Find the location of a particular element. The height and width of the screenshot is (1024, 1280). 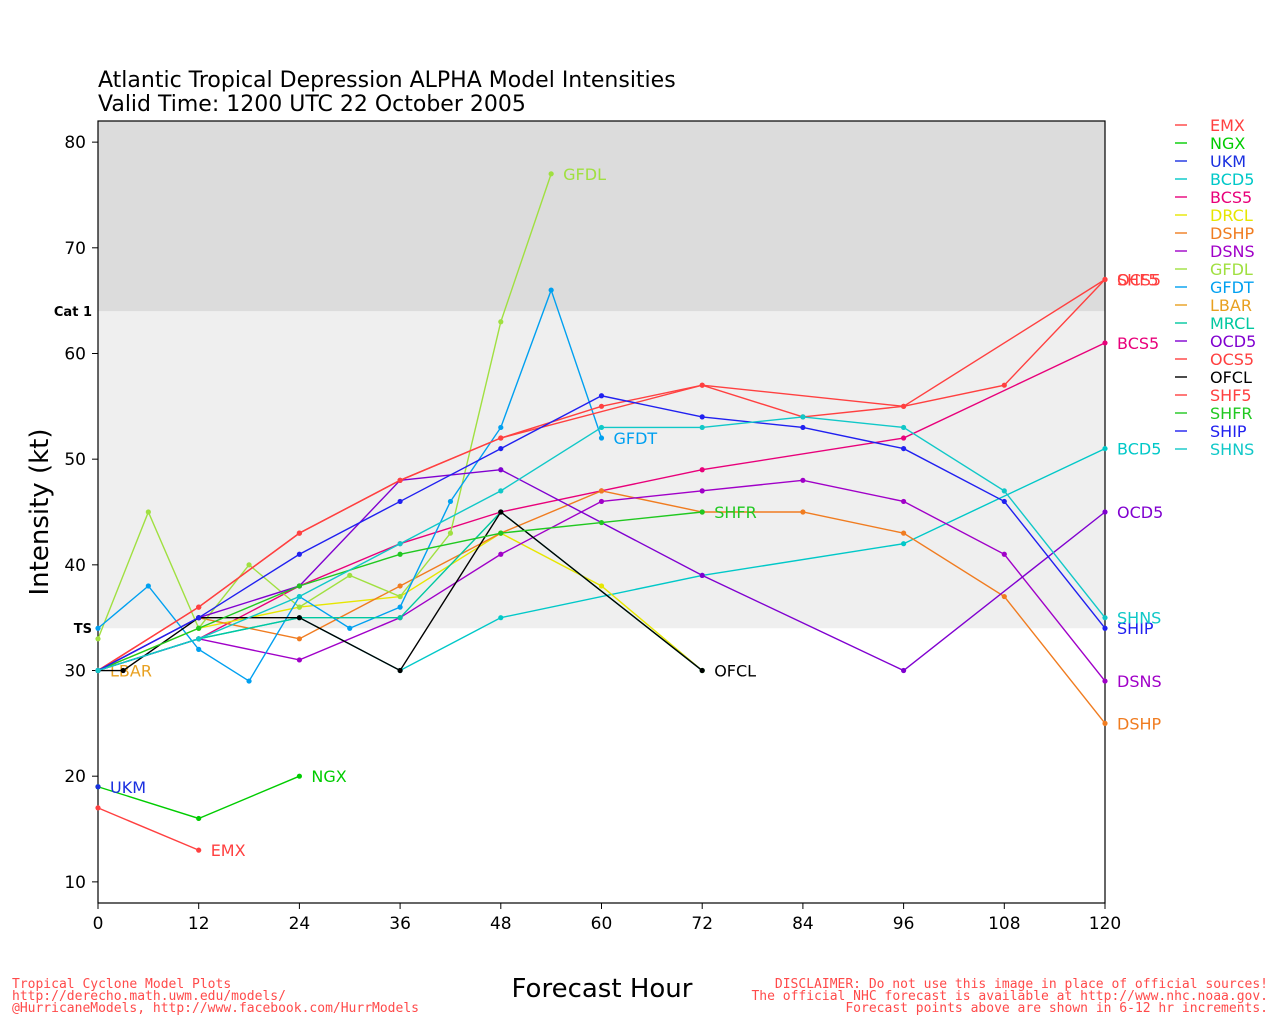

legend-entry: DSHP is located at coordinates (1232, 233).